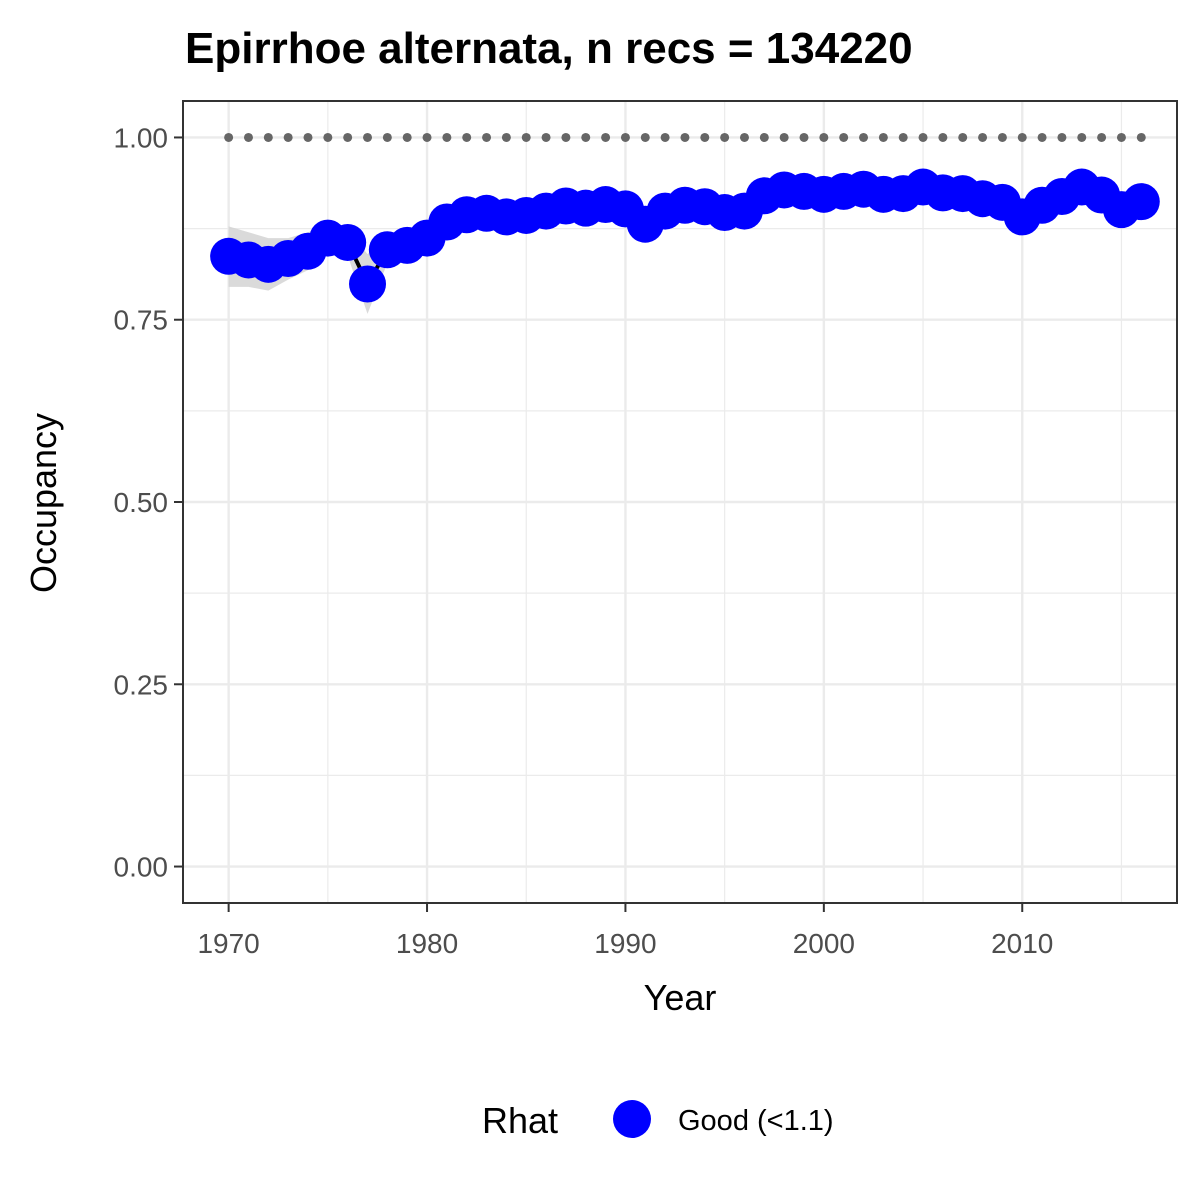 This screenshot has width=1200, height=1200. Describe the element at coordinates (520, 1120) in the screenshot. I see `legend-title: Rhat` at that location.